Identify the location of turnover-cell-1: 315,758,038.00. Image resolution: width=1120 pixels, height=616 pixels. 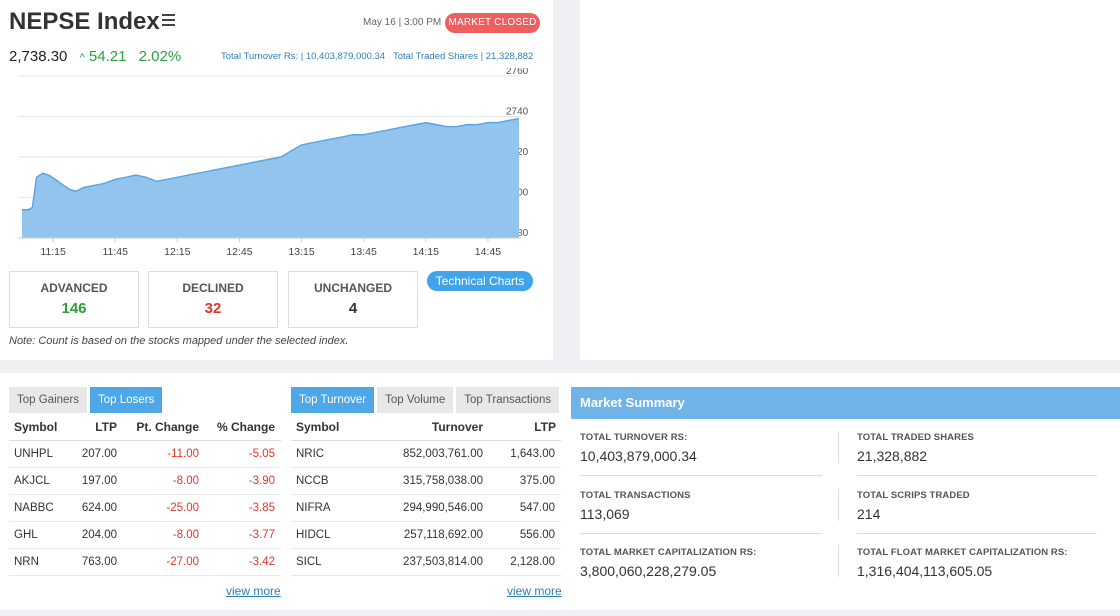
(422, 481).